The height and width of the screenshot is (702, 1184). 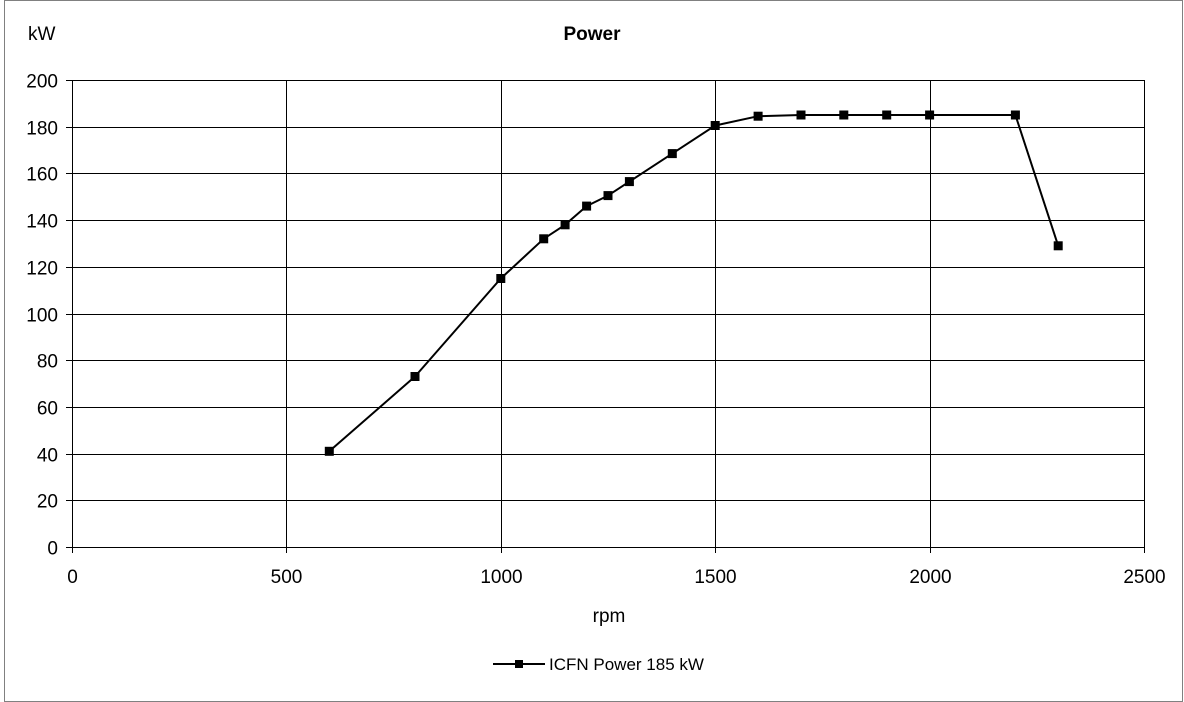 I want to click on y-tick-label: 120, so click(x=42, y=269).